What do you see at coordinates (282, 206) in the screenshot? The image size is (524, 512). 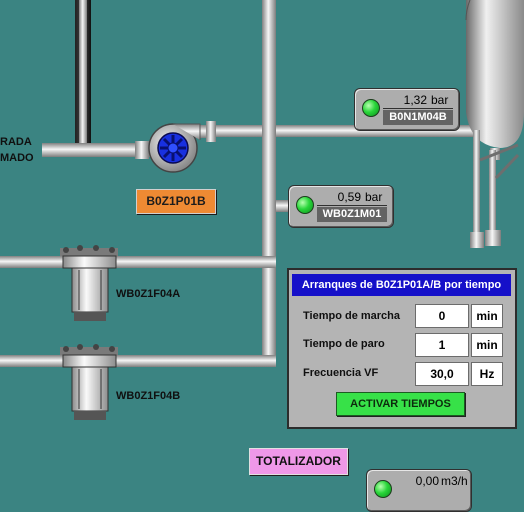 I see `gauge-branch-pipe` at bounding box center [282, 206].